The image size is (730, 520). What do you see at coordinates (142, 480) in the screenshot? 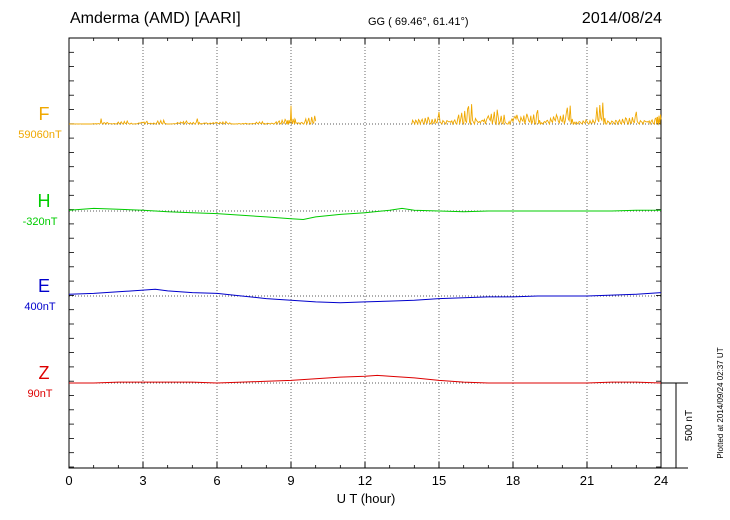
I see `x-tick-label: 3` at bounding box center [142, 480].